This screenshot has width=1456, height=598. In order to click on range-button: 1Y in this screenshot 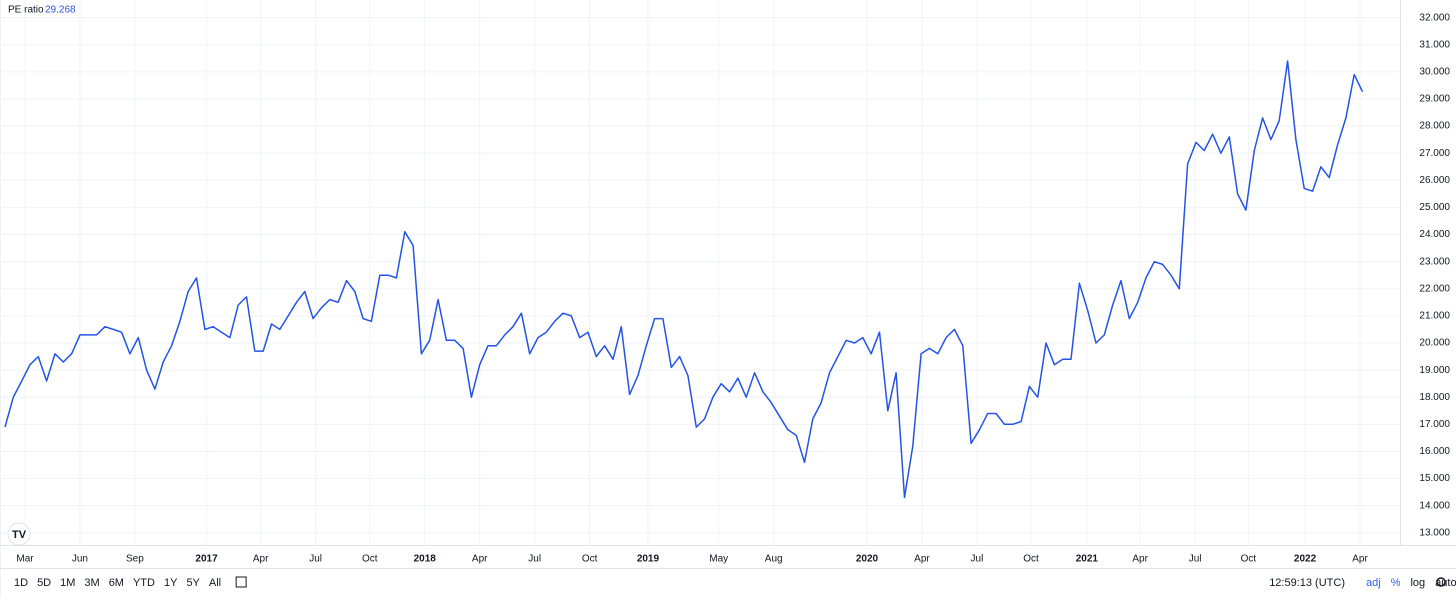, I will do `click(171, 583)`.